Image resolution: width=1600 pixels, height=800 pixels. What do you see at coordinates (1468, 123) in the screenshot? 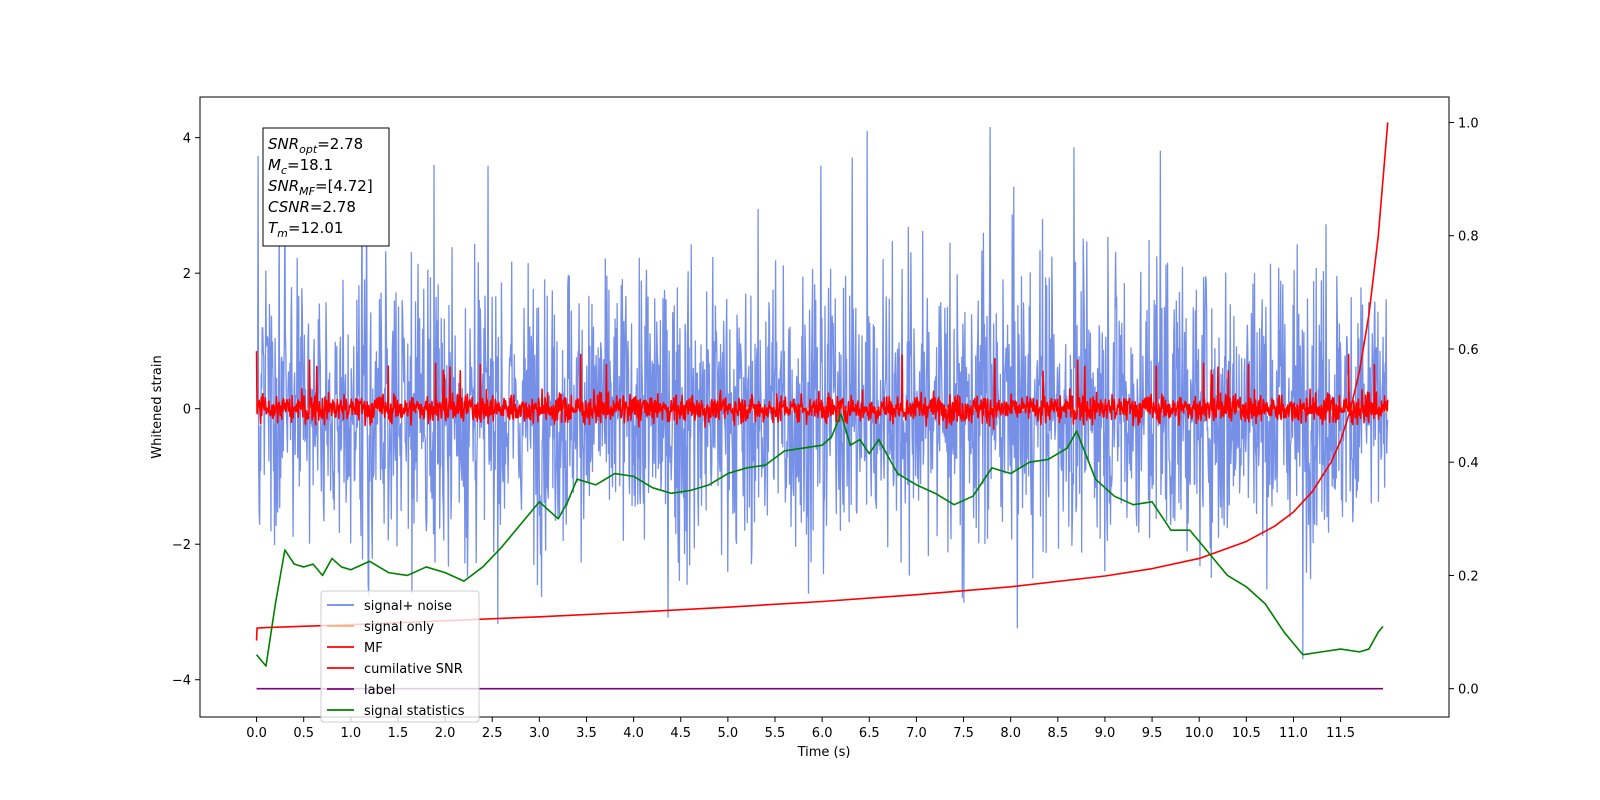
I see `y2-tick-label: 1.0` at bounding box center [1468, 123].